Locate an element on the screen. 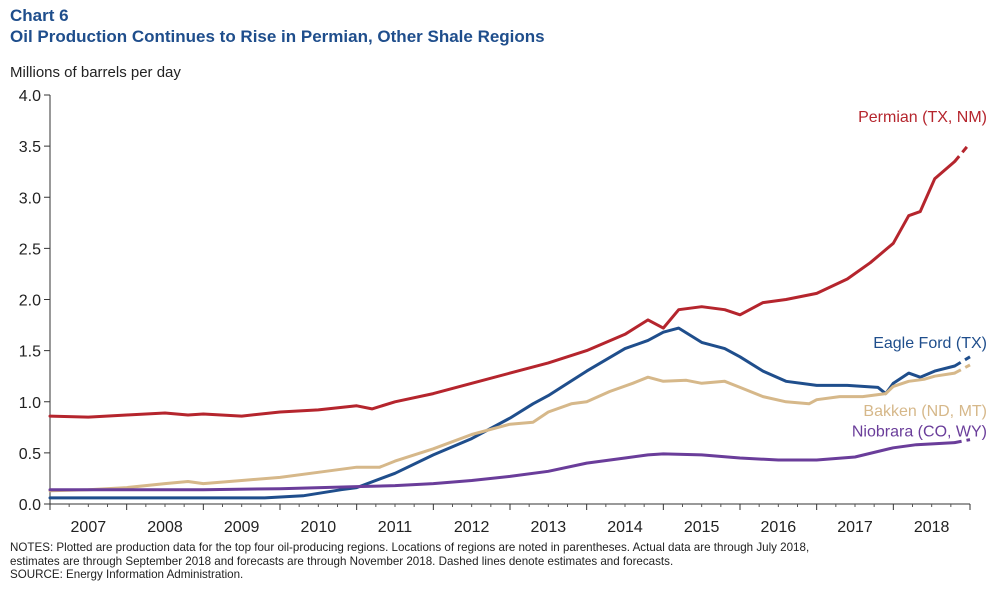 This screenshot has width=997, height=589. niobrara-series-label: Niobrara (CO, WY) is located at coordinates (919, 432).